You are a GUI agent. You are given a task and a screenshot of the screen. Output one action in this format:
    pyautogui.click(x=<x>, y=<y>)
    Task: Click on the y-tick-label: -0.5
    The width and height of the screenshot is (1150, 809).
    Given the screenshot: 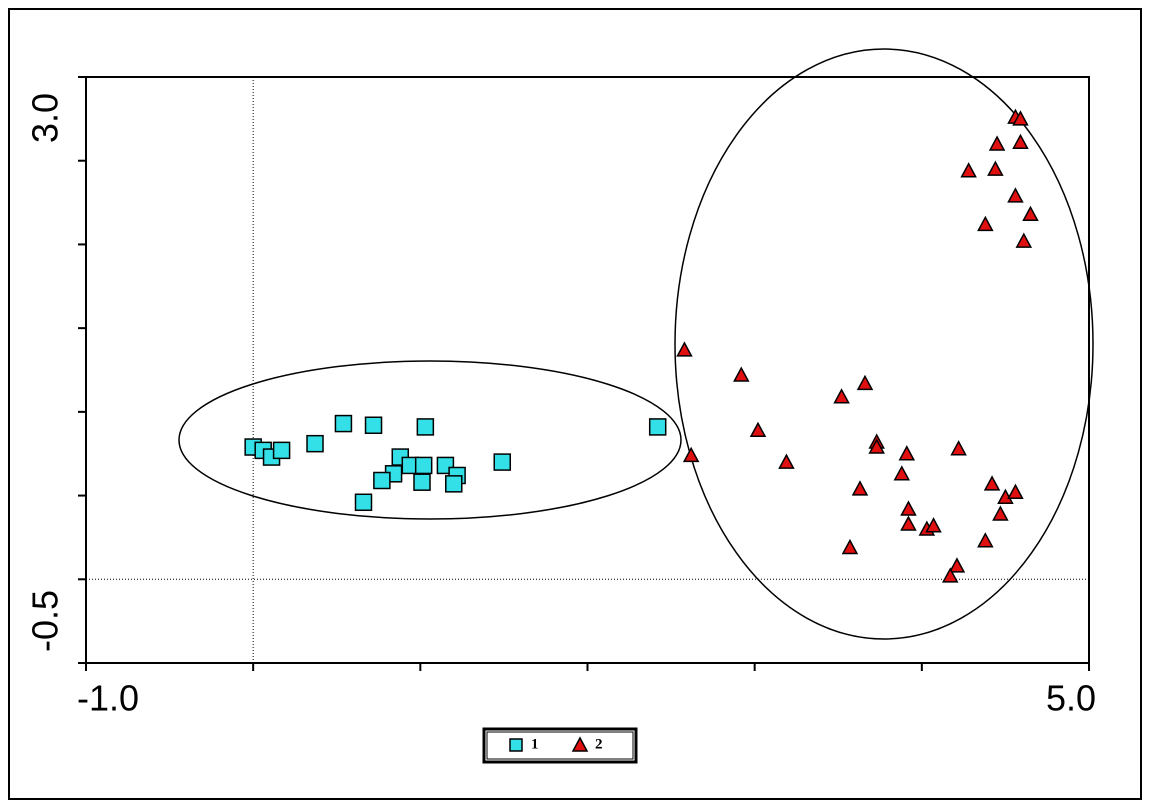 What is the action you would take?
    pyautogui.click(x=45, y=621)
    